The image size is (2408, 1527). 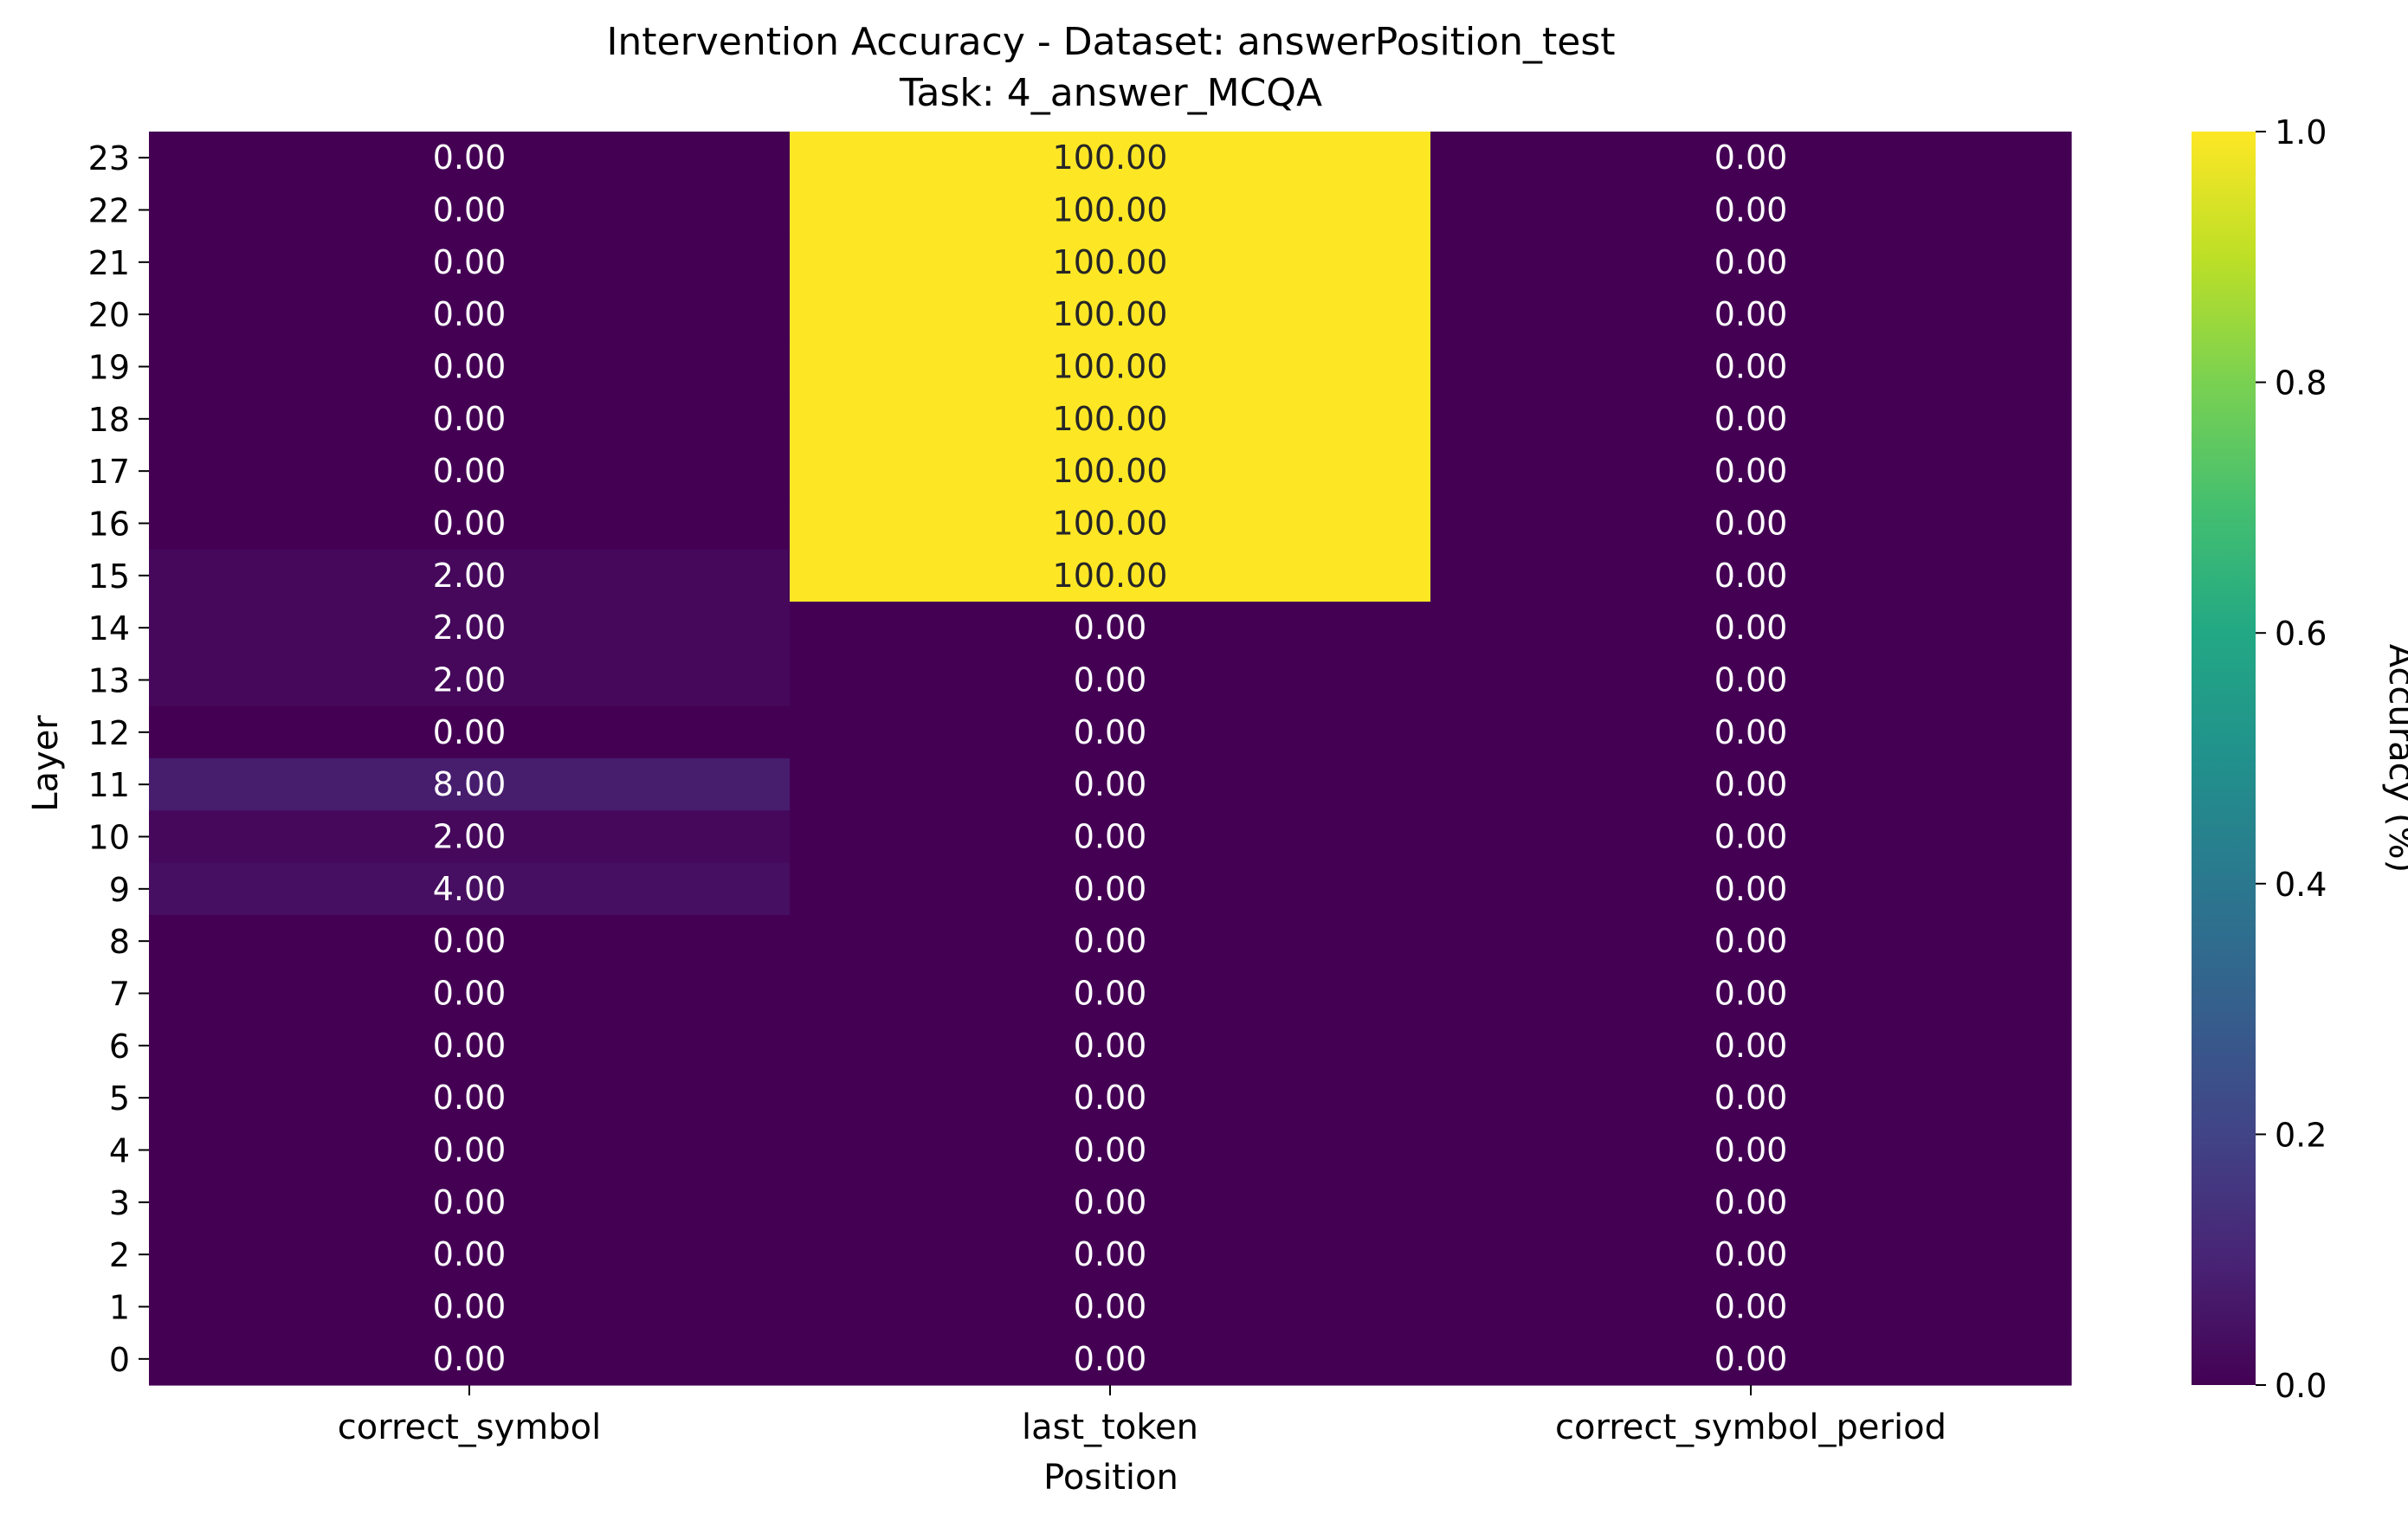 I want to click on y-tick-label: 0, so click(x=120, y=1360).